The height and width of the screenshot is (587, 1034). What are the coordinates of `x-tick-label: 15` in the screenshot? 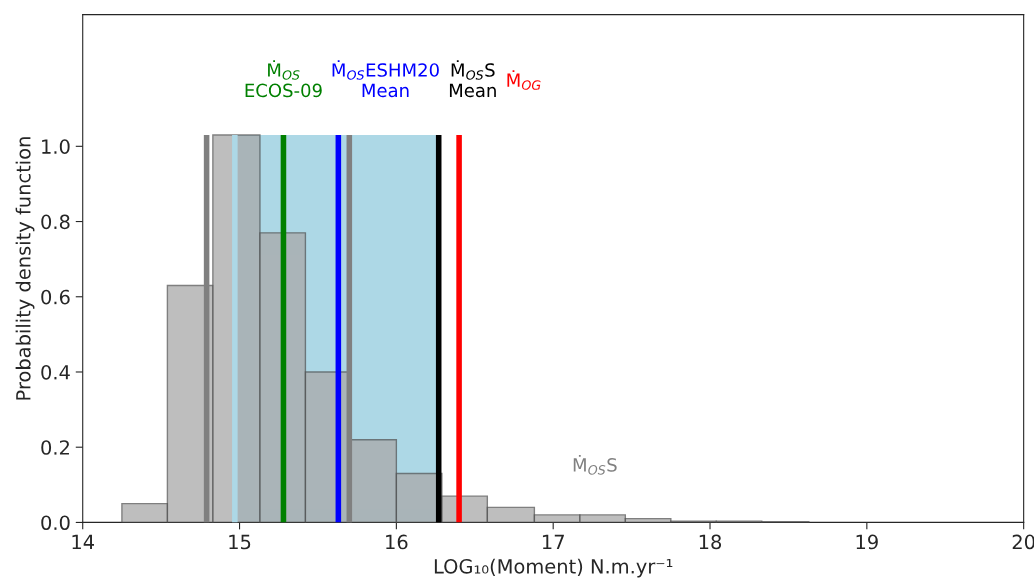 It's located at (240, 542).